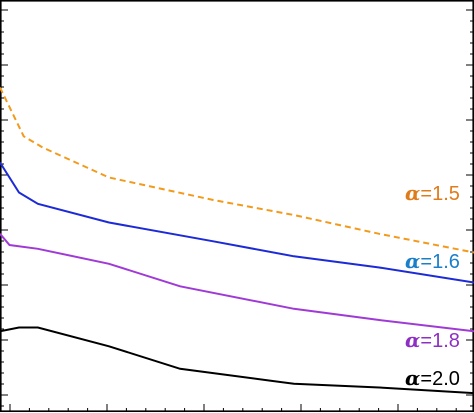  I want to click on series-label-1: α=1.5, so click(432, 193).